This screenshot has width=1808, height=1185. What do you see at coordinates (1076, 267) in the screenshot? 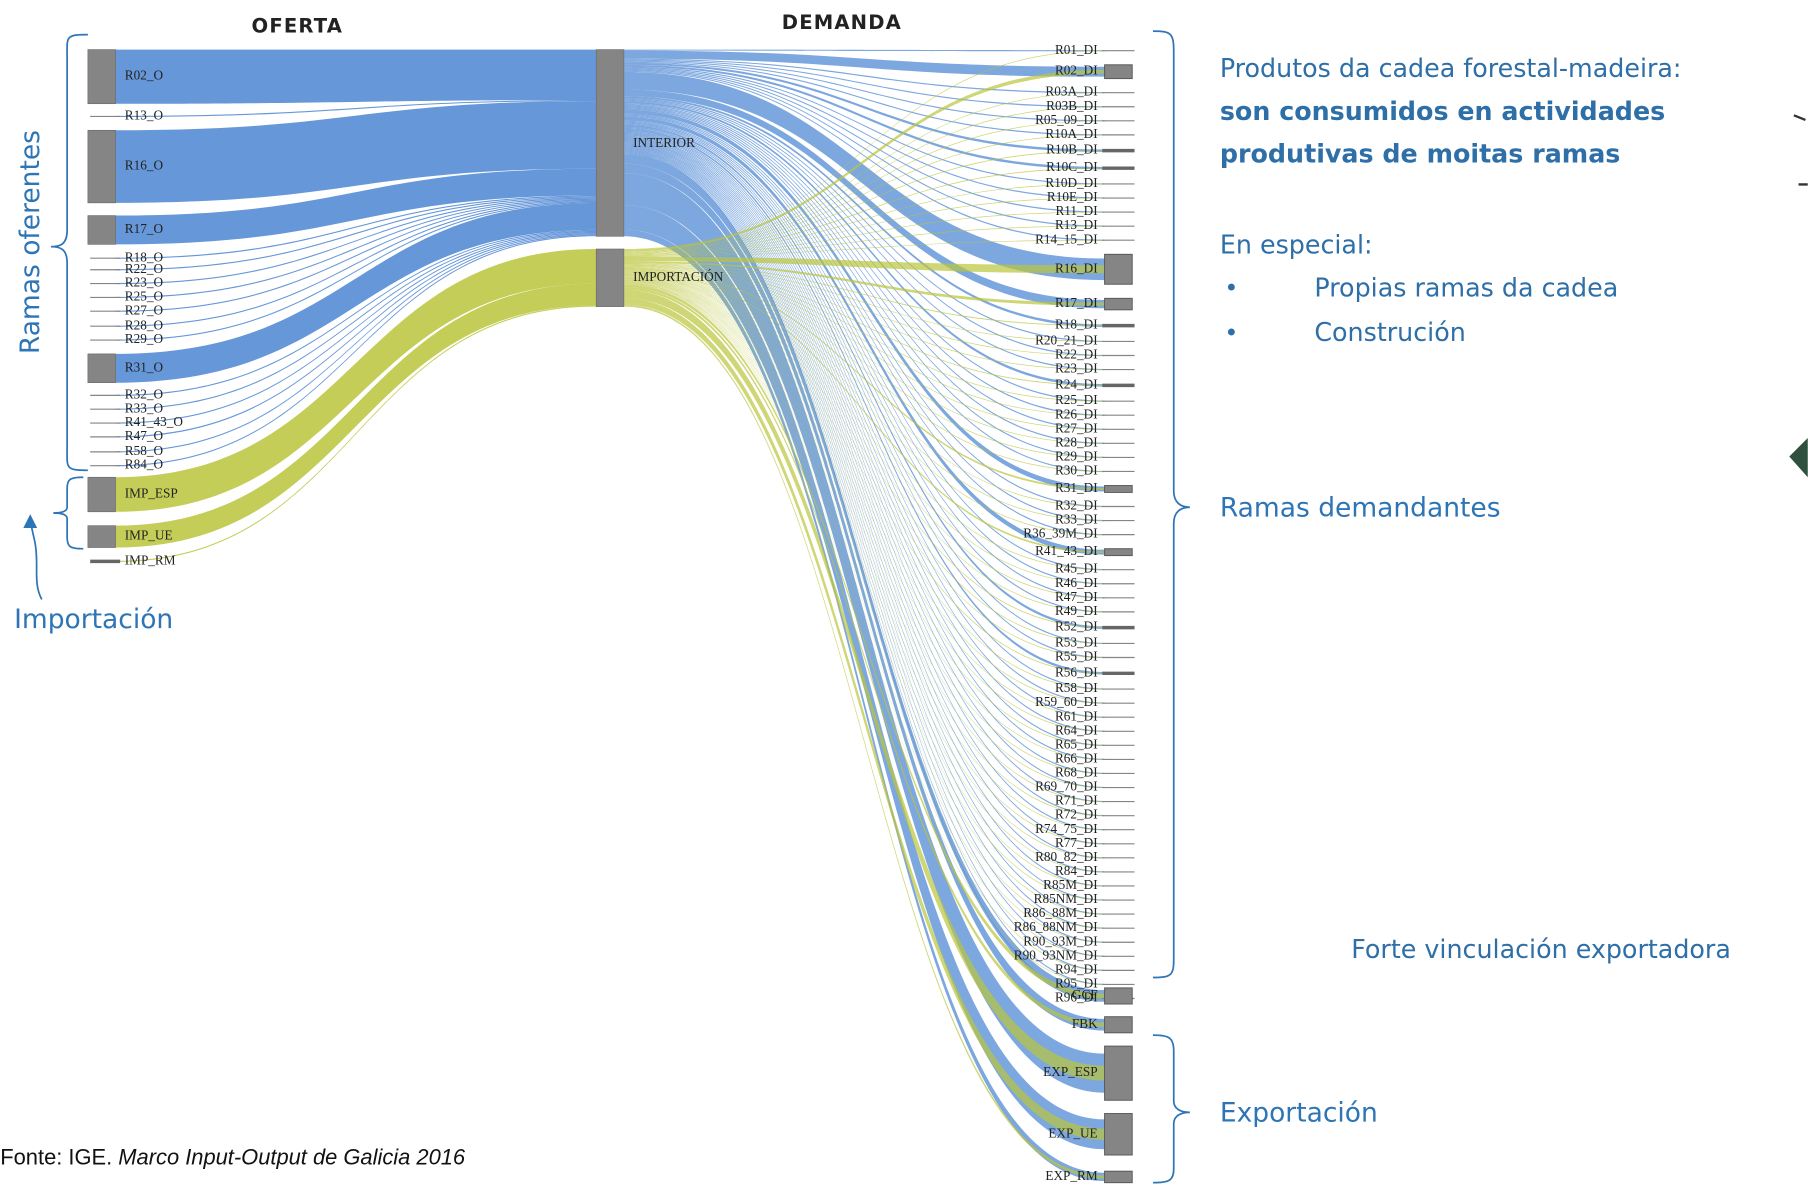
I see `demand-label: R16_DI` at bounding box center [1076, 267].